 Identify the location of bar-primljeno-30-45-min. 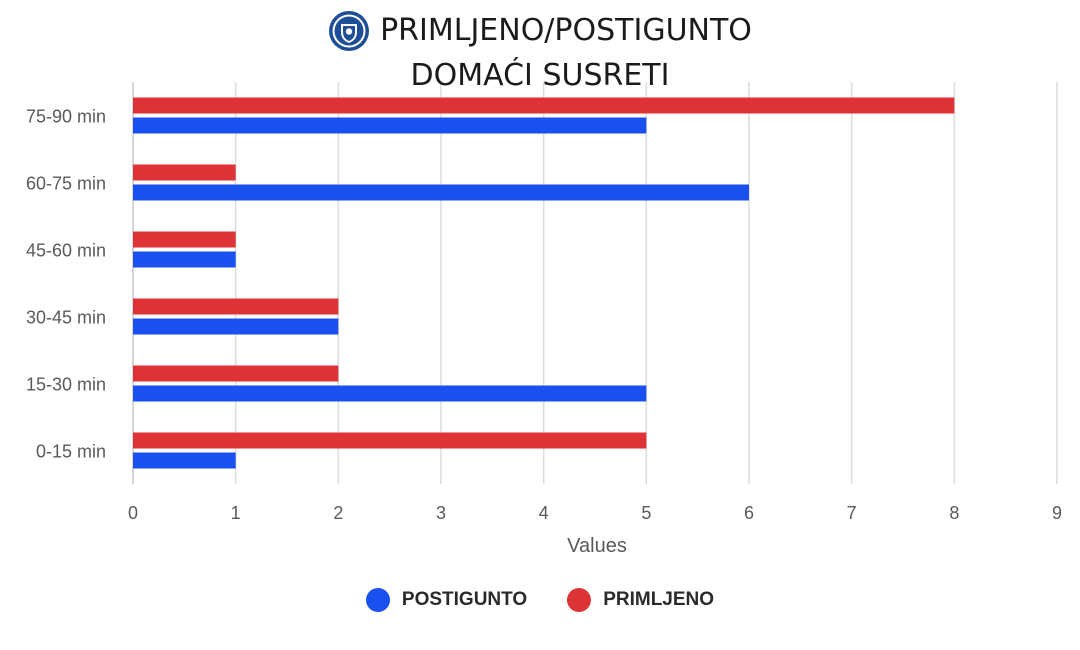
(236, 306).